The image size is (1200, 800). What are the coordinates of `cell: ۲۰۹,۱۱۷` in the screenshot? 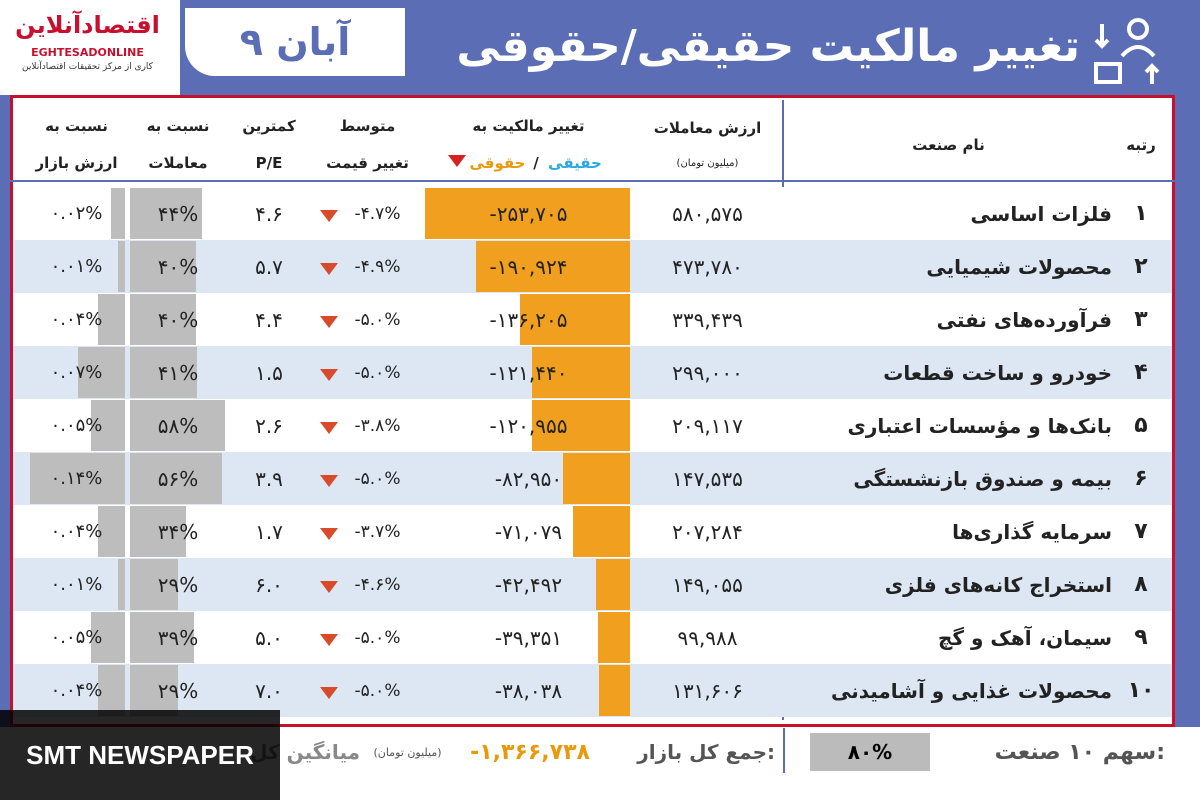 It's located at (707, 425).